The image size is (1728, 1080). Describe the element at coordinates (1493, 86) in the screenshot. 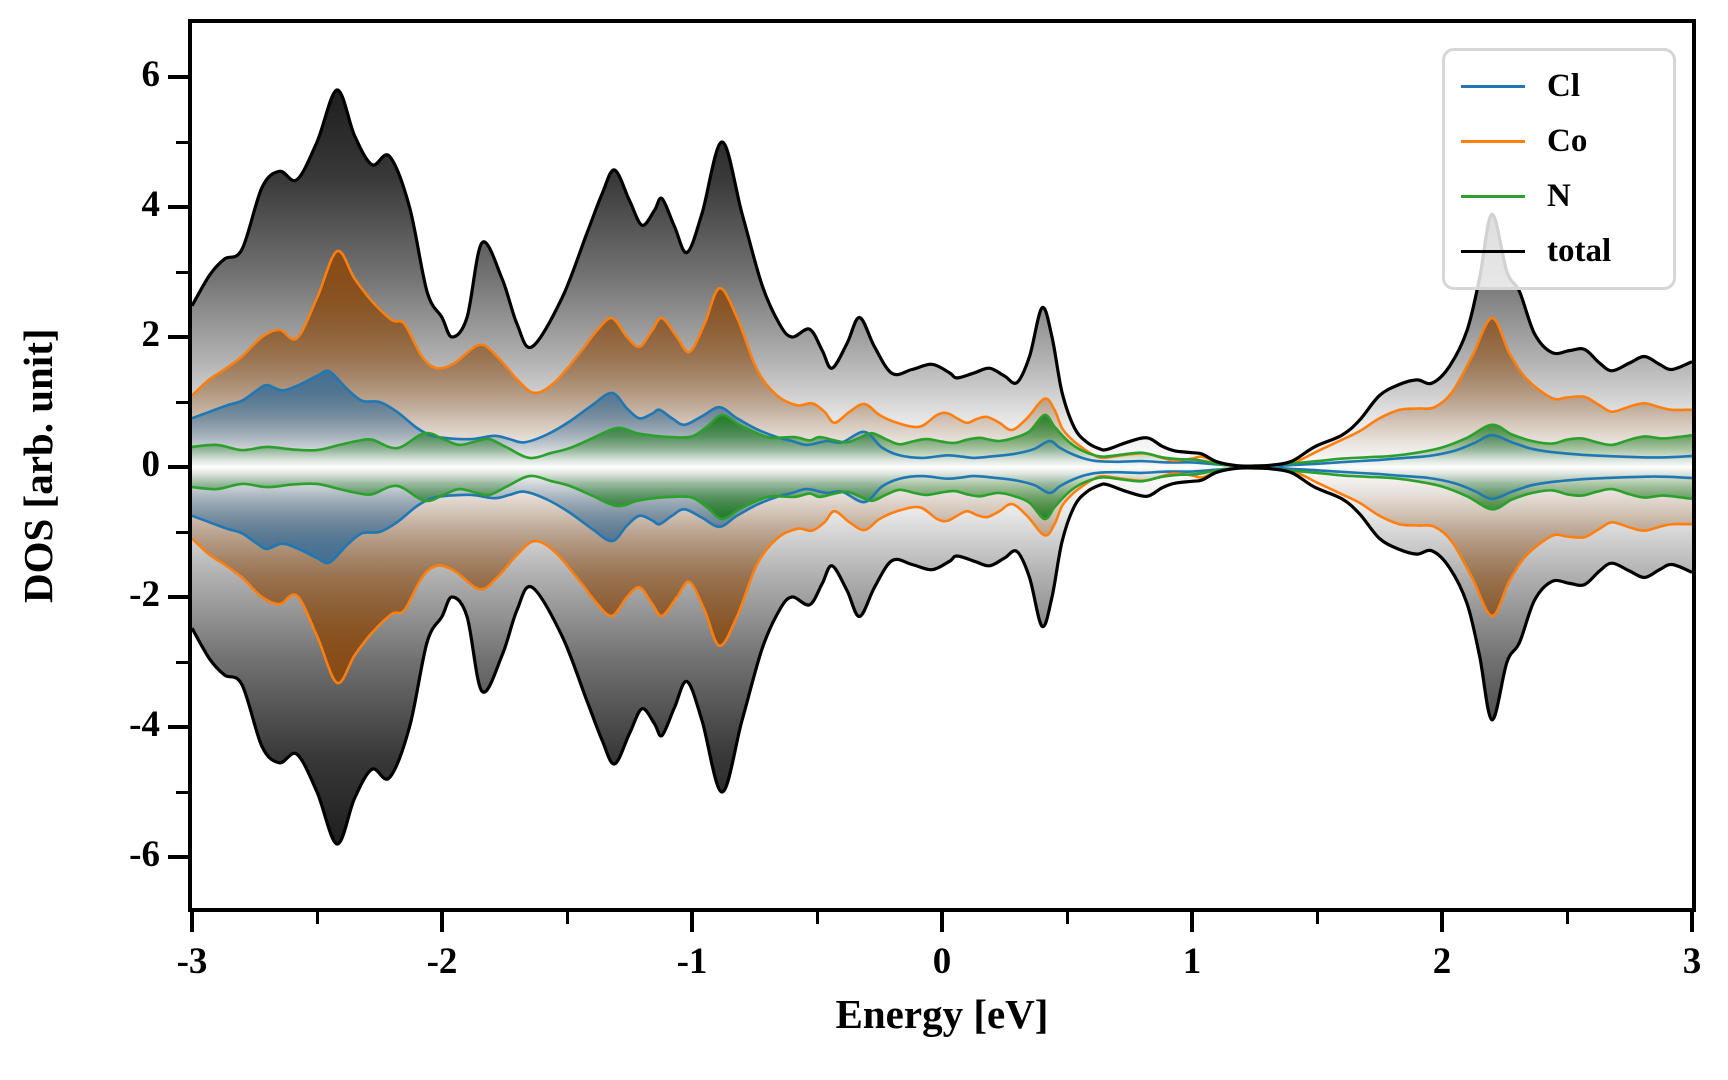

I see `legend-line-sample-cl` at that location.